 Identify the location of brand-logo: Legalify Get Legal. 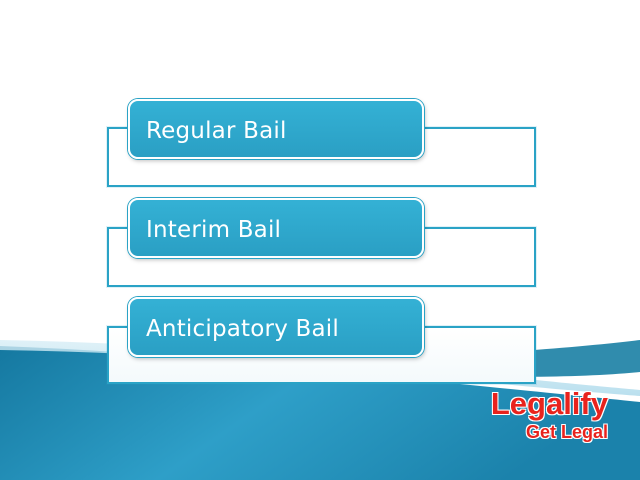
(549, 414).